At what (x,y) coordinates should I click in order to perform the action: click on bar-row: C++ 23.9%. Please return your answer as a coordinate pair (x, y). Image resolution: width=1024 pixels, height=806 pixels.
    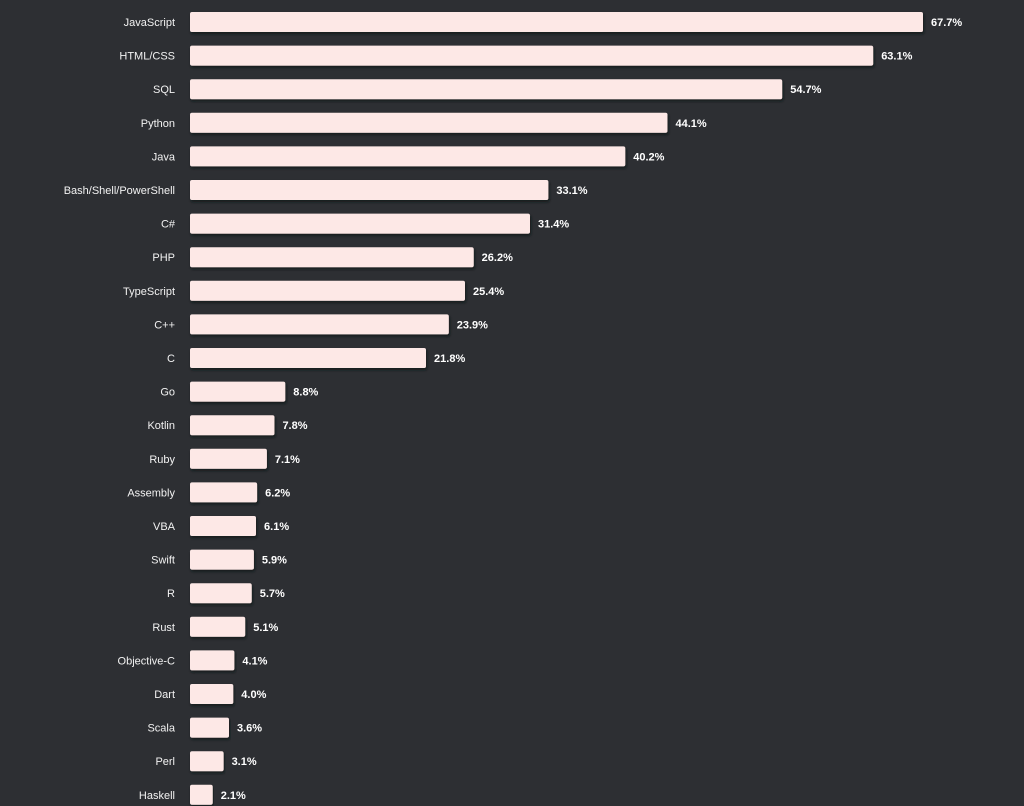
    Looking at the image, I should click on (321, 324).